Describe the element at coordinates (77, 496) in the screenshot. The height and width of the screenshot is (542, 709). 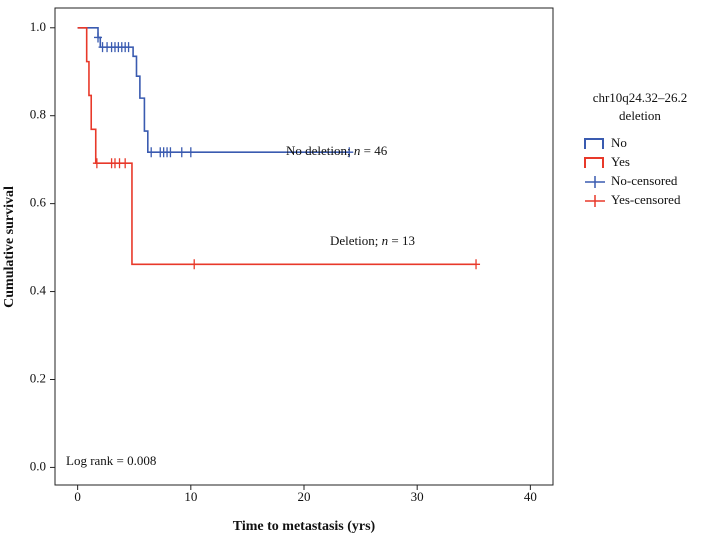
I see `x-tick-label: 0` at that location.